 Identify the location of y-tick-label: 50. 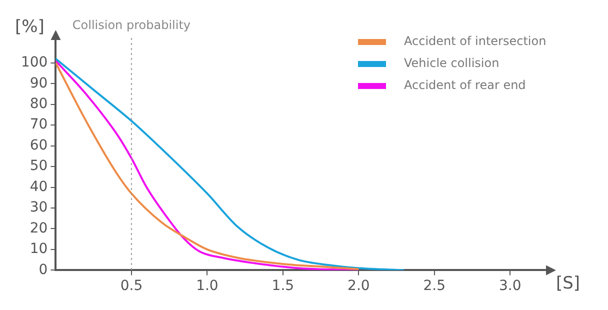
(39, 166).